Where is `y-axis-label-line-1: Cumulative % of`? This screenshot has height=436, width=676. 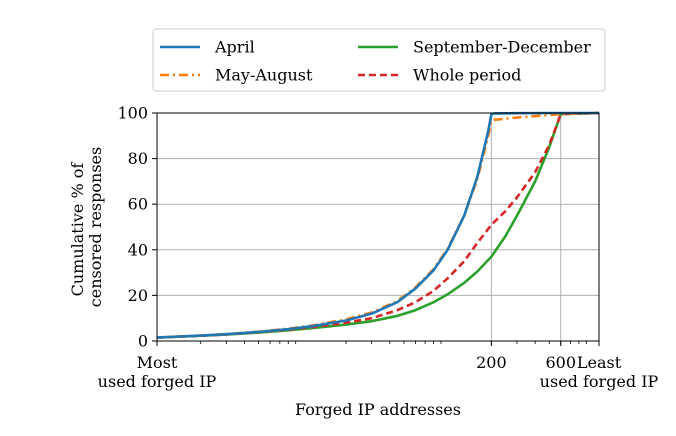
y-axis-label-line-1: Cumulative % of is located at coordinates (77, 229).